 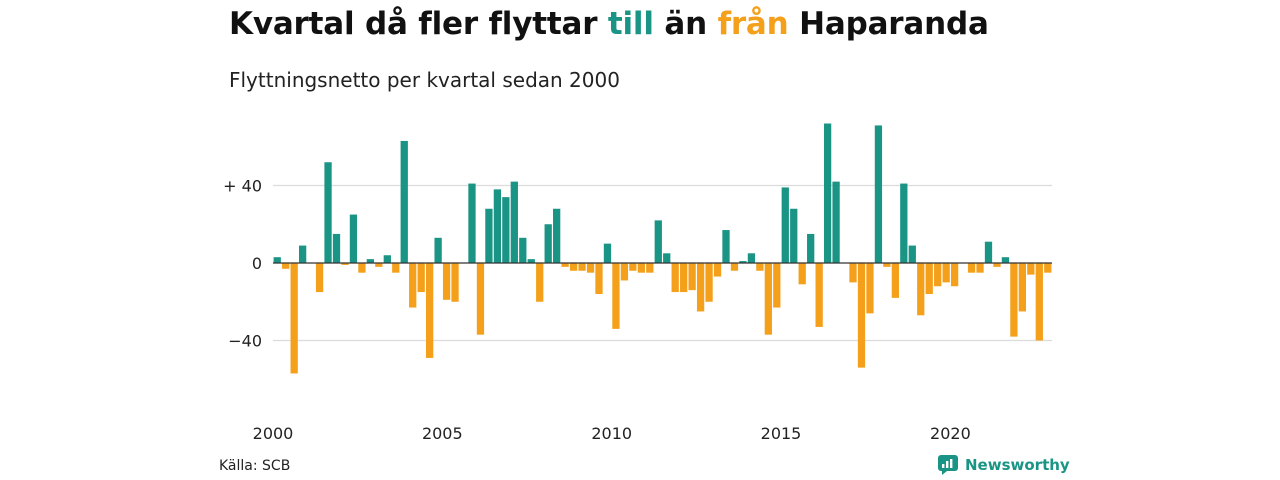 What do you see at coordinates (245, 341) in the screenshot?
I see `y-tick-label: −40` at bounding box center [245, 341].